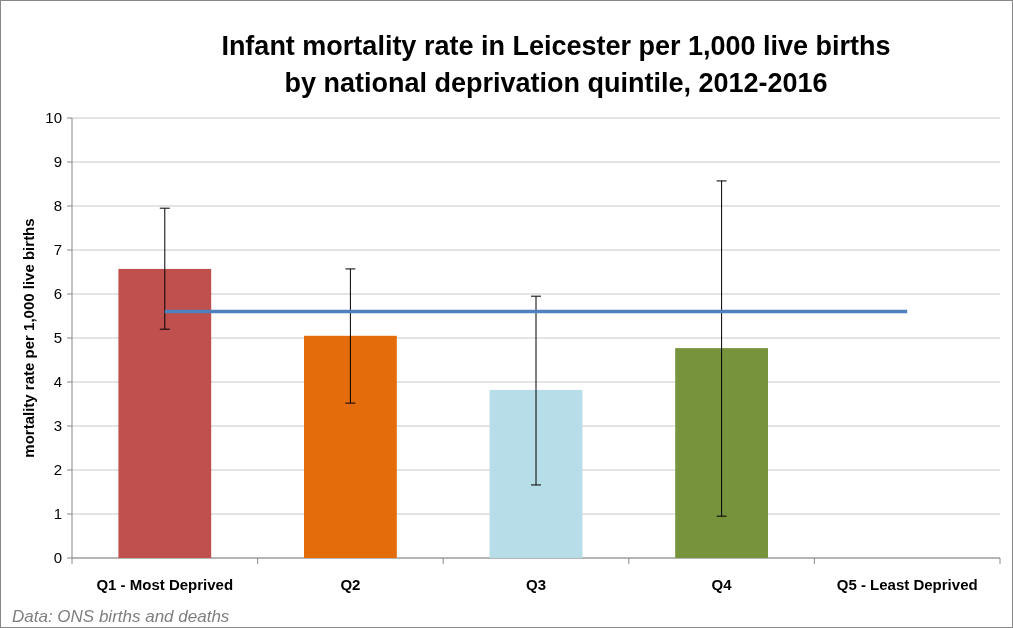  Describe the element at coordinates (165, 584) in the screenshot. I see `x-tick-label: Q1 - Most Deprived` at that location.